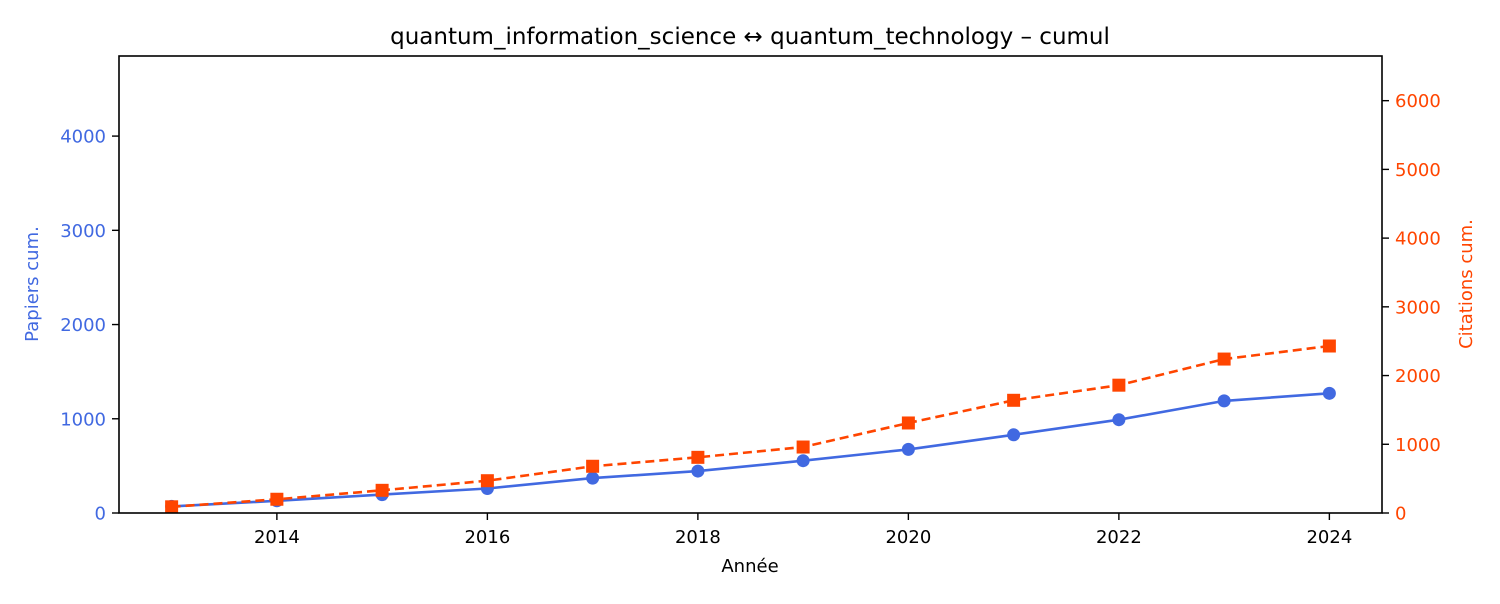 The width and height of the screenshot is (1500, 604). I want to click on x-tick-label: 2016, so click(487, 537).